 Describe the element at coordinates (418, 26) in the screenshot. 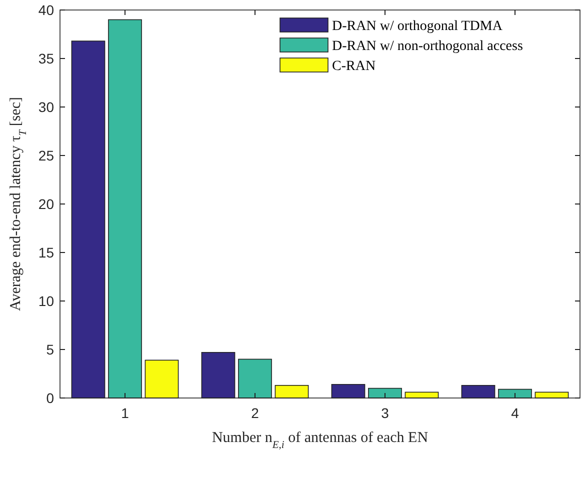

I see `legend-label: D-RAN w/ orthogonal TDMA` at that location.